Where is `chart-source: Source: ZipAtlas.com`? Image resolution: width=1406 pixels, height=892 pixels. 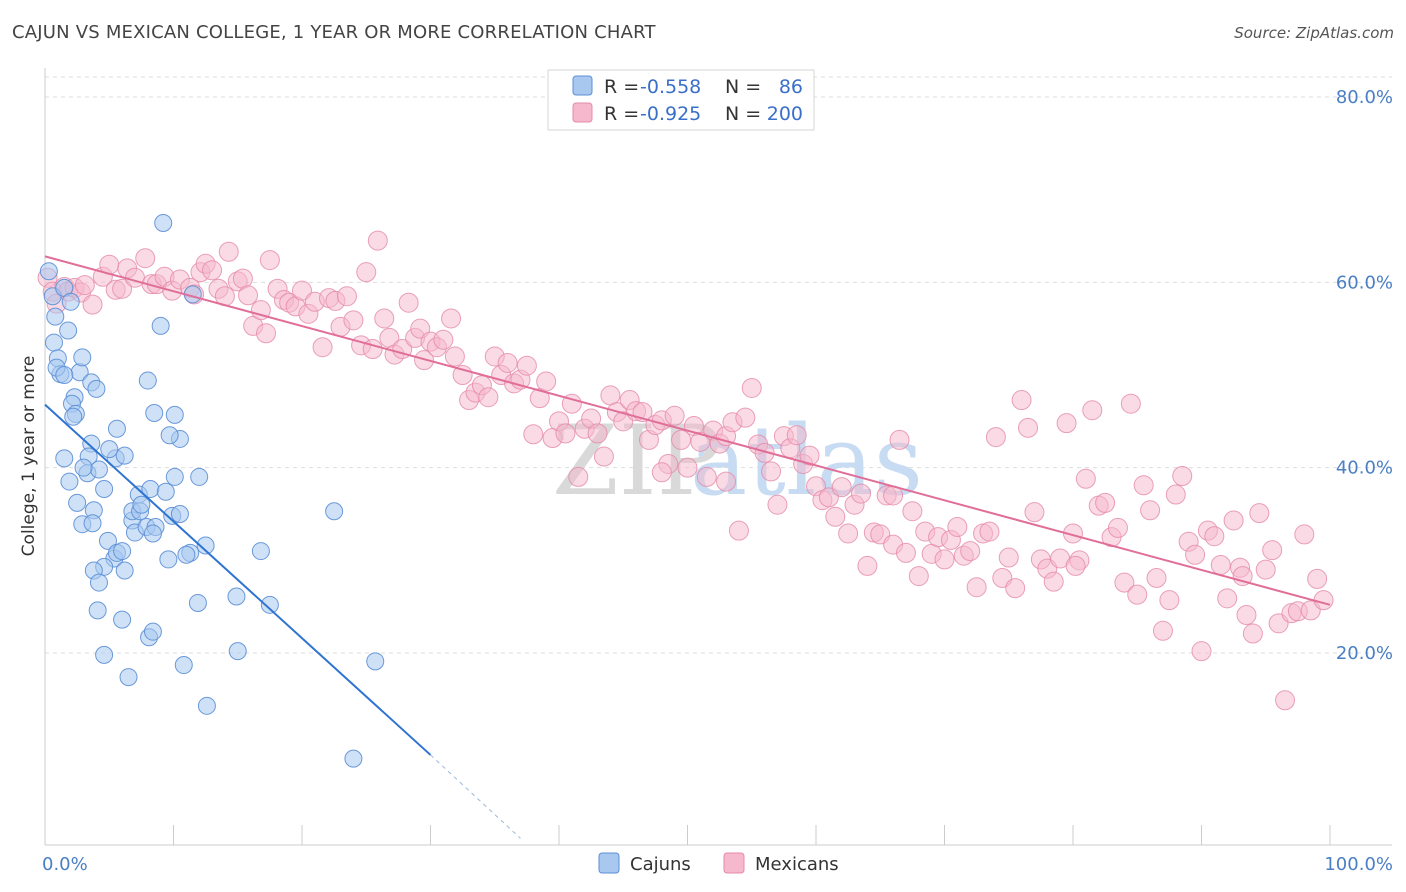 chart-source: Source: ZipAtlas.com is located at coordinates (1314, 33).